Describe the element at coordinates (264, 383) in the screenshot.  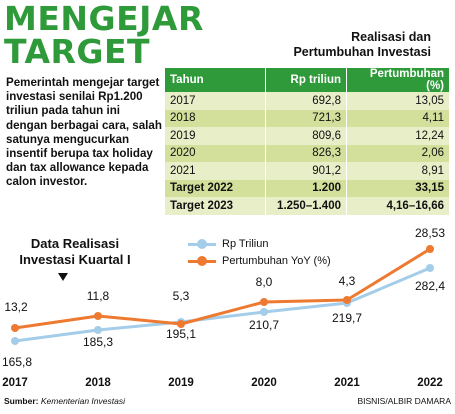
I see `x-tick-label: 2020` at that location.